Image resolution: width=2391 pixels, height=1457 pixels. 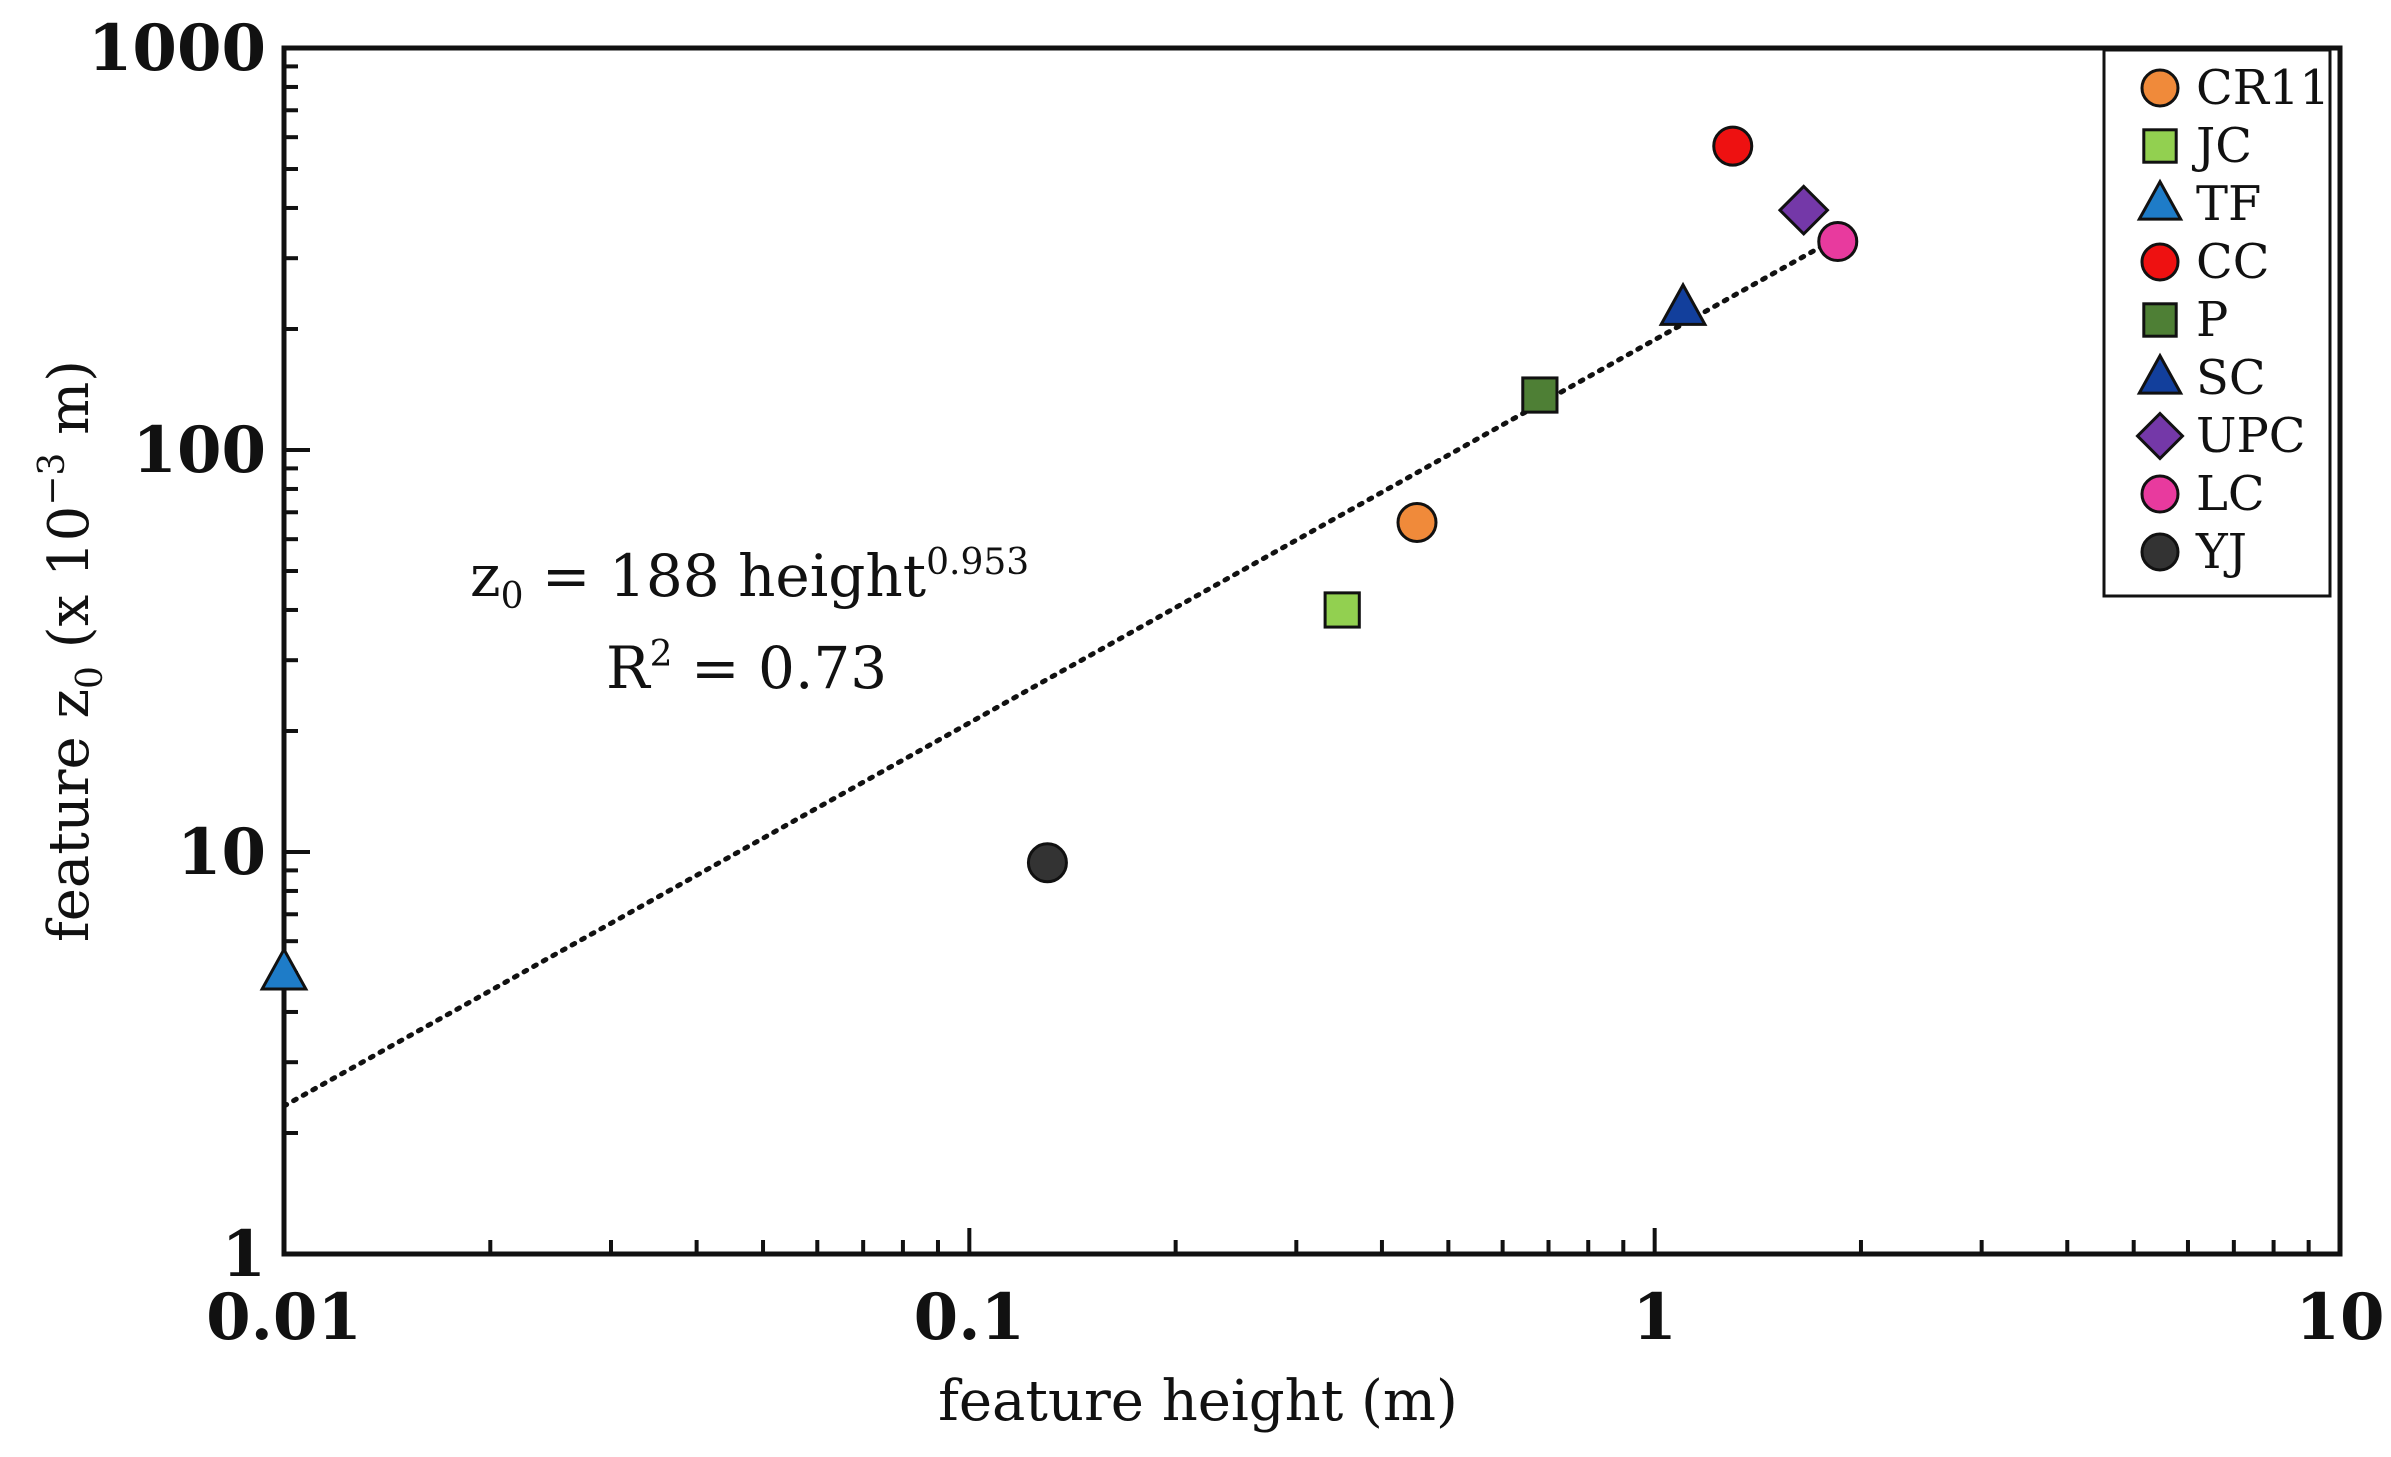 What do you see at coordinates (724, 576) in the screenshot?
I see `fit-equation-mid: = 188 height` at bounding box center [724, 576].